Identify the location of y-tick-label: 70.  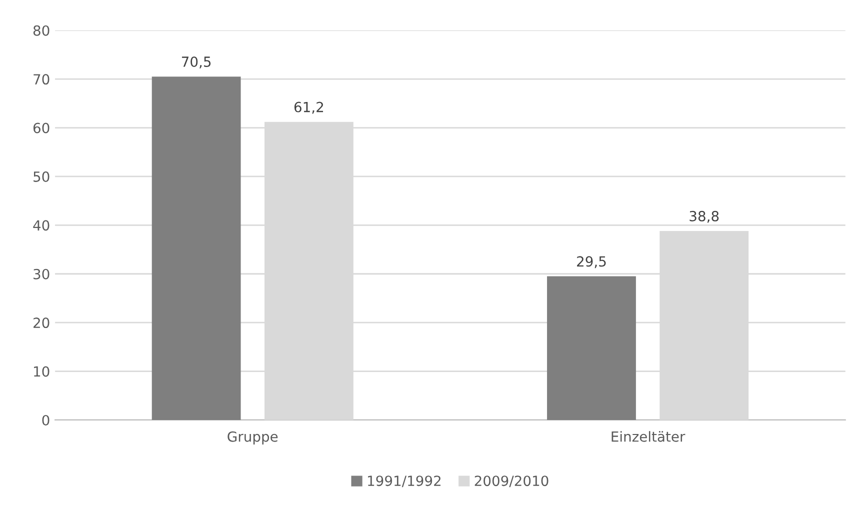
(42, 79).